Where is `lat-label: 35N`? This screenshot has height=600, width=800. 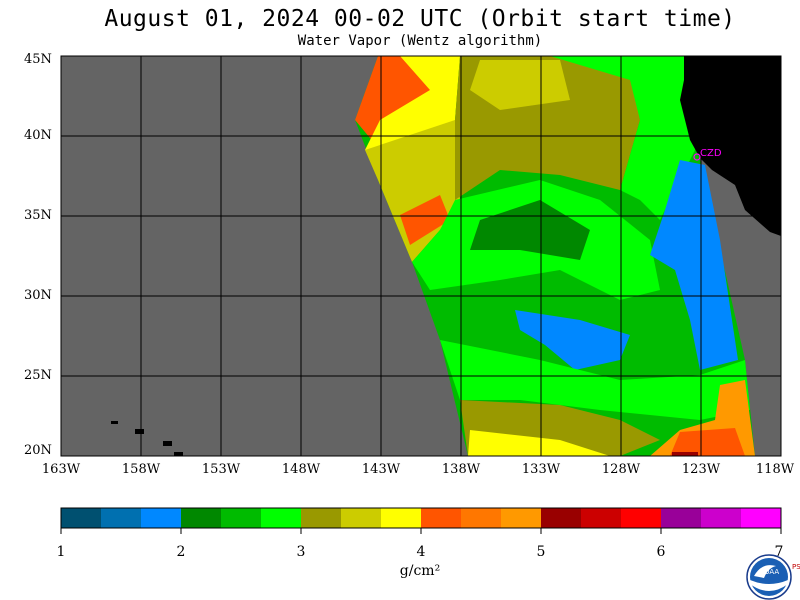
lat-label: 35N is located at coordinates (38, 215).